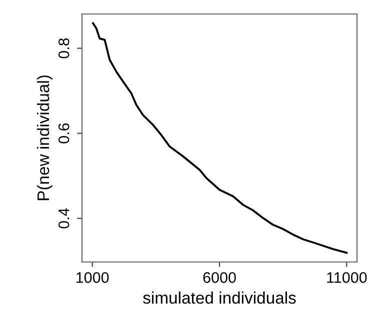 This screenshot has width=382, height=330. I want to click on x-tick-label: 6000, so click(219, 277).